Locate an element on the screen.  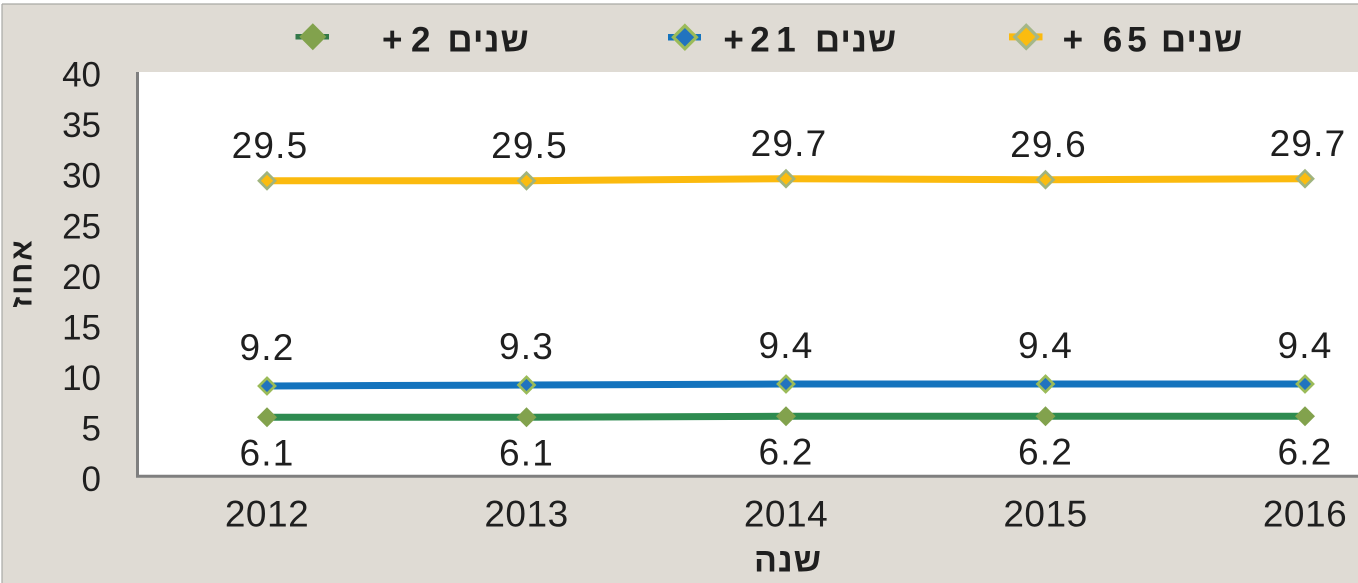
svg-text: 40 is located at coordinates (81, 75).